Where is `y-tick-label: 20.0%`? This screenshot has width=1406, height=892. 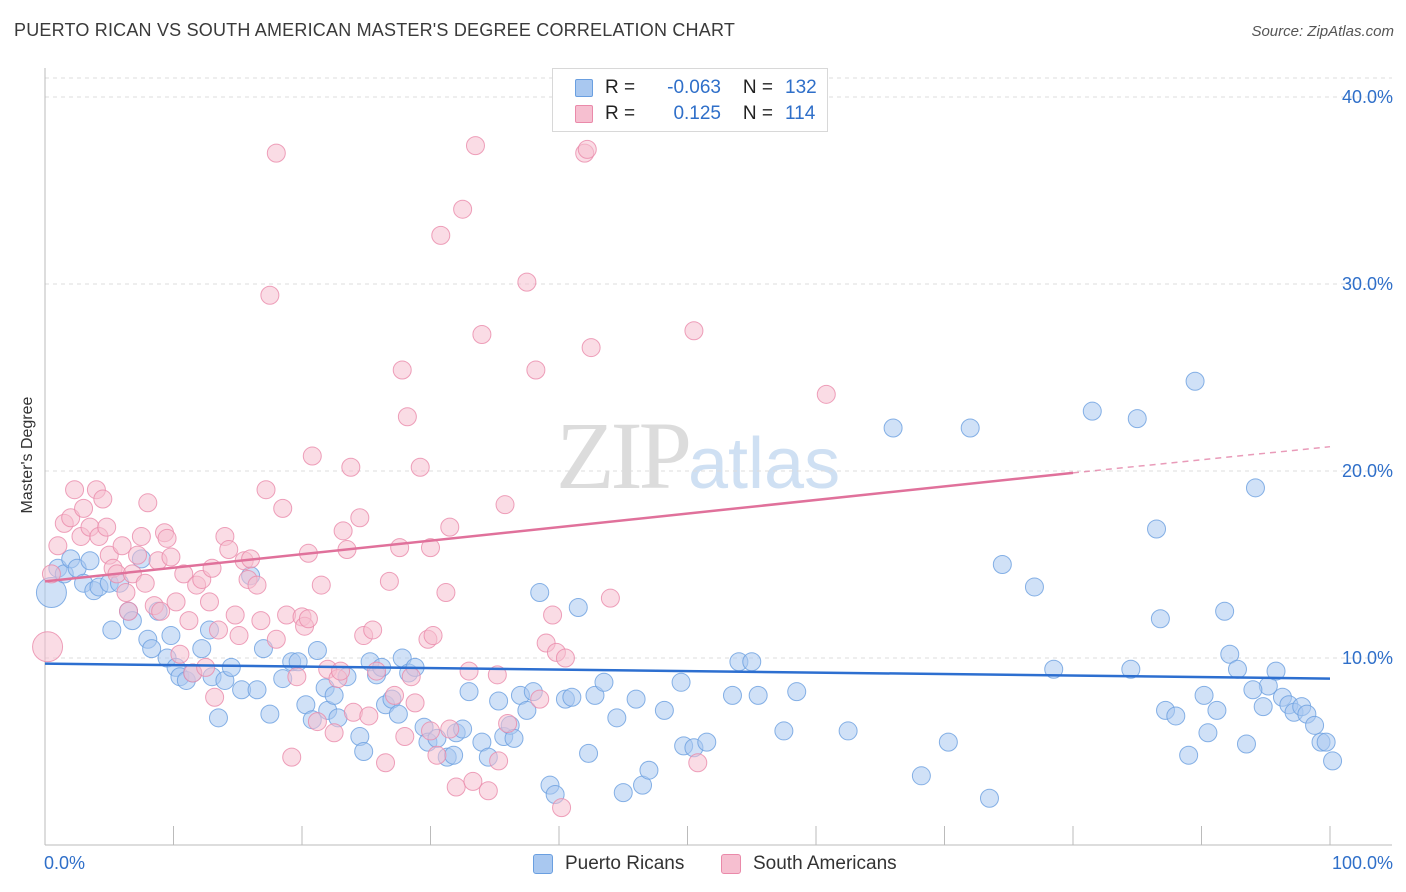 y-tick-label: 20.0% is located at coordinates (1367, 471).